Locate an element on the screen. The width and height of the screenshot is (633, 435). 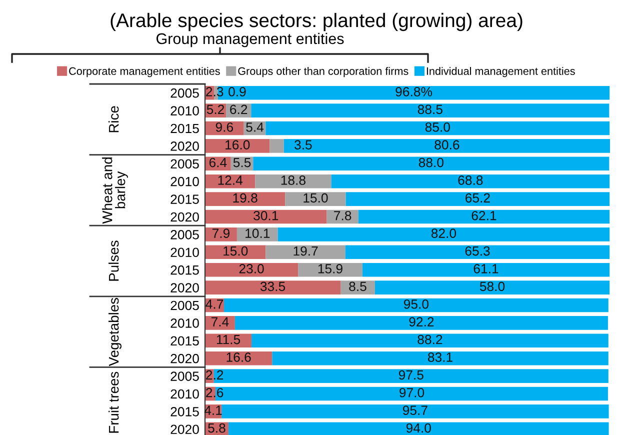
chart-title: (Arable species sectors: planted (growing) area) is located at coordinates (316, 22).